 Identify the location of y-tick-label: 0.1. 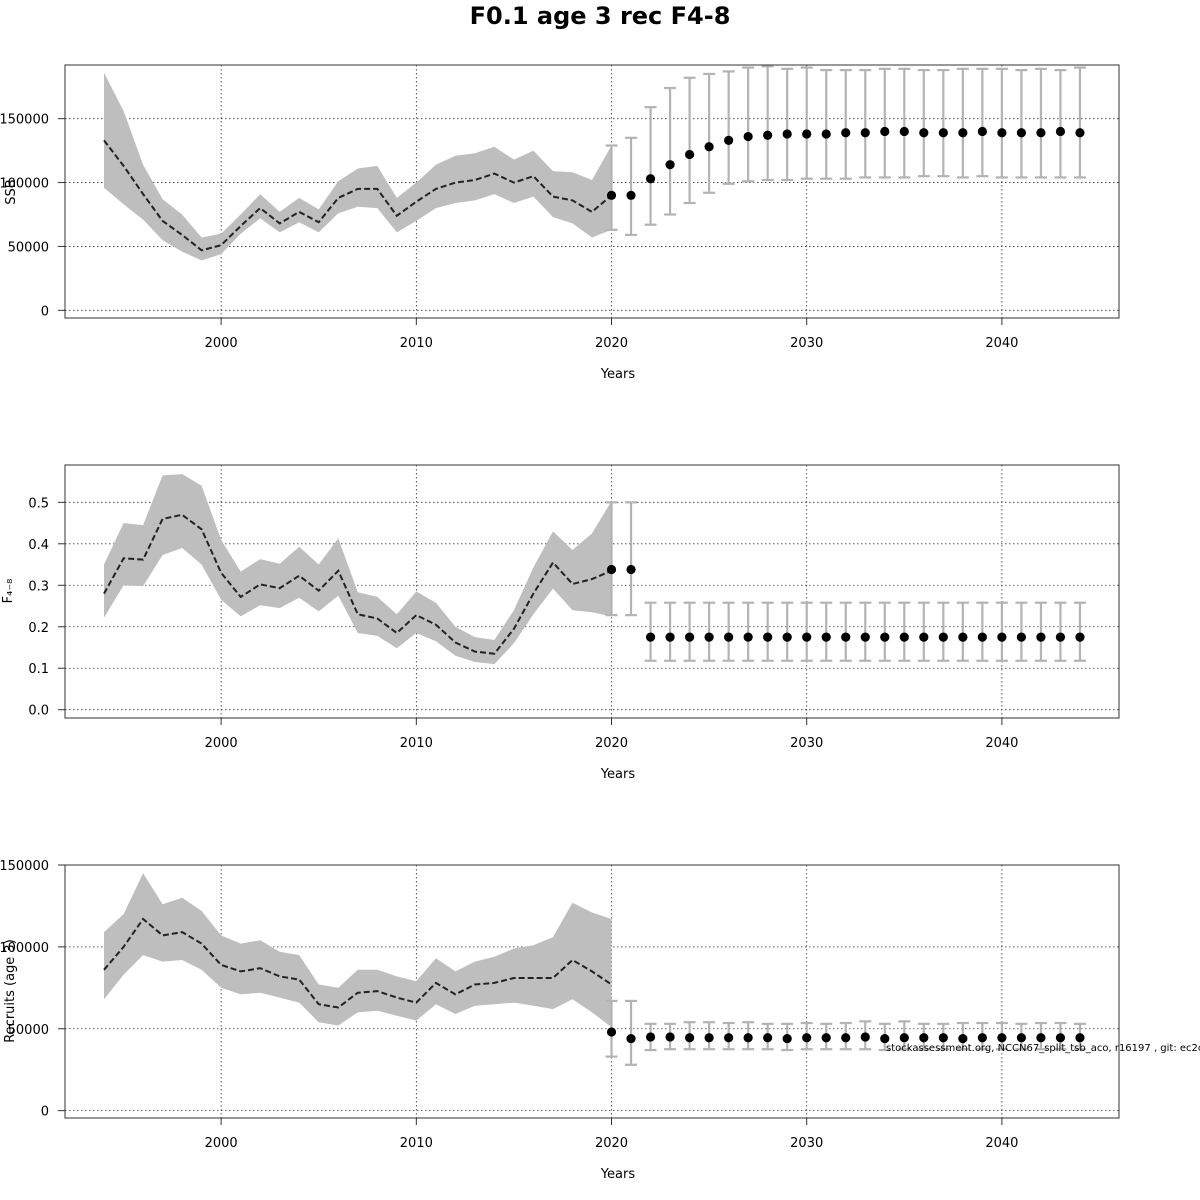
(38, 669).